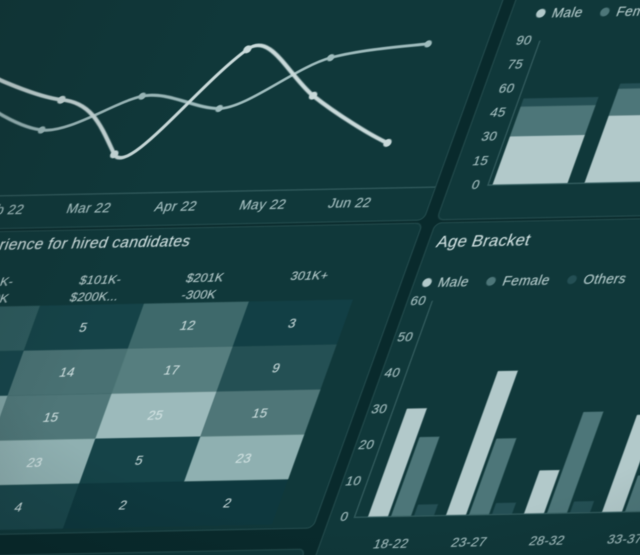 The height and width of the screenshot is (555, 640). What do you see at coordinates (391, 543) in the screenshot?
I see `x-axis-label: 18-22` at bounding box center [391, 543].